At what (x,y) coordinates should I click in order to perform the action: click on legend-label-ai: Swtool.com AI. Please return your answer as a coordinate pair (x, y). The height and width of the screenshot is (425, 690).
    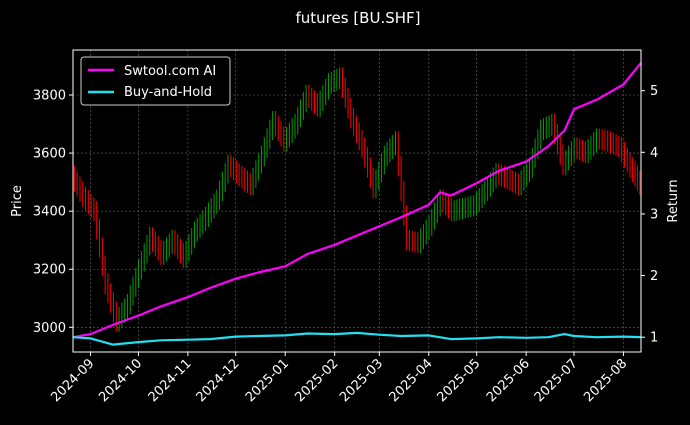
    Looking at the image, I should click on (170, 71).